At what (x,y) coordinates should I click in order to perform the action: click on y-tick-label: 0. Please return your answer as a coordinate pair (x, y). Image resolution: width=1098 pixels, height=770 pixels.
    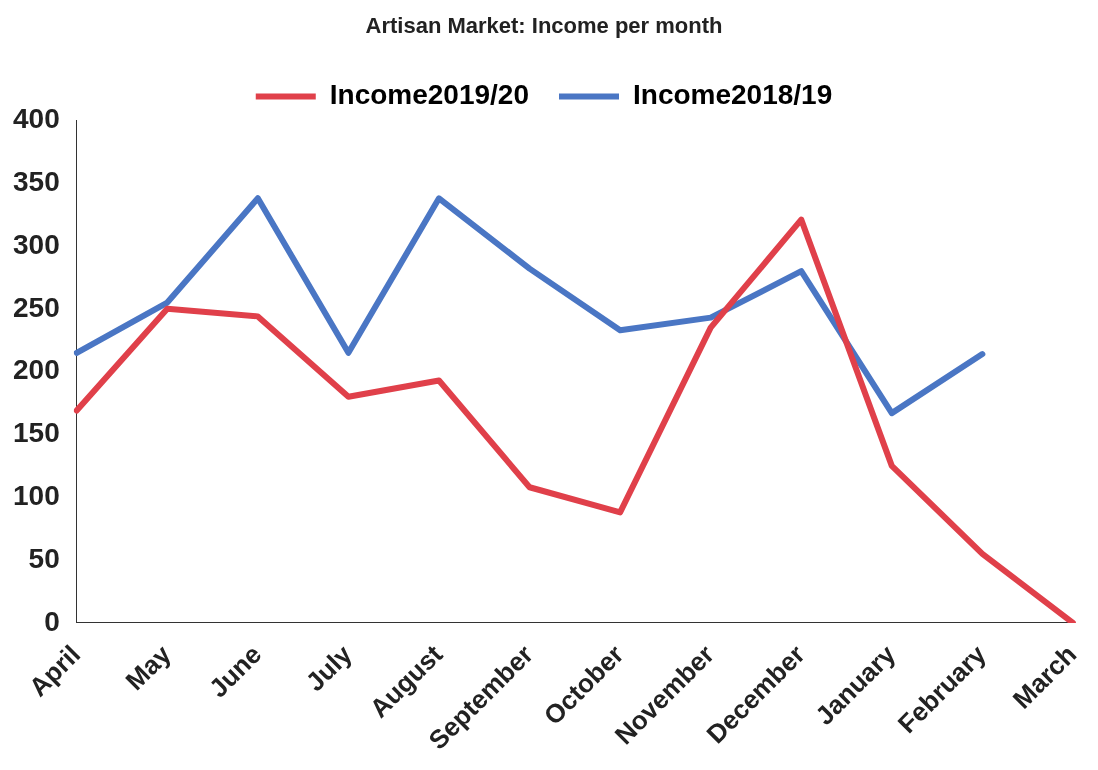
    Looking at the image, I should click on (52, 621).